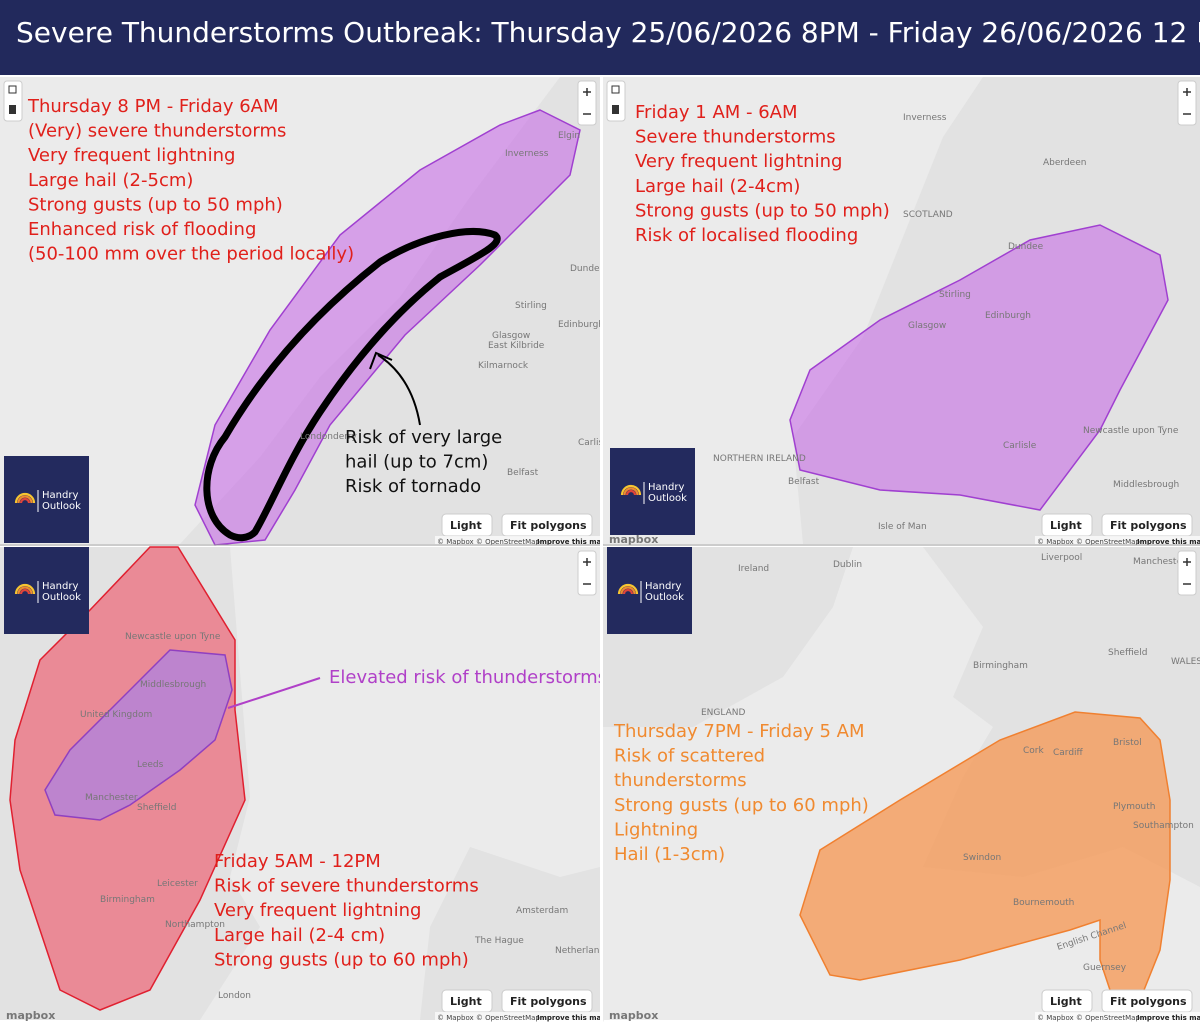  I want to click on annotation-text: (50-100 mm over the period locally), so click(191, 254).